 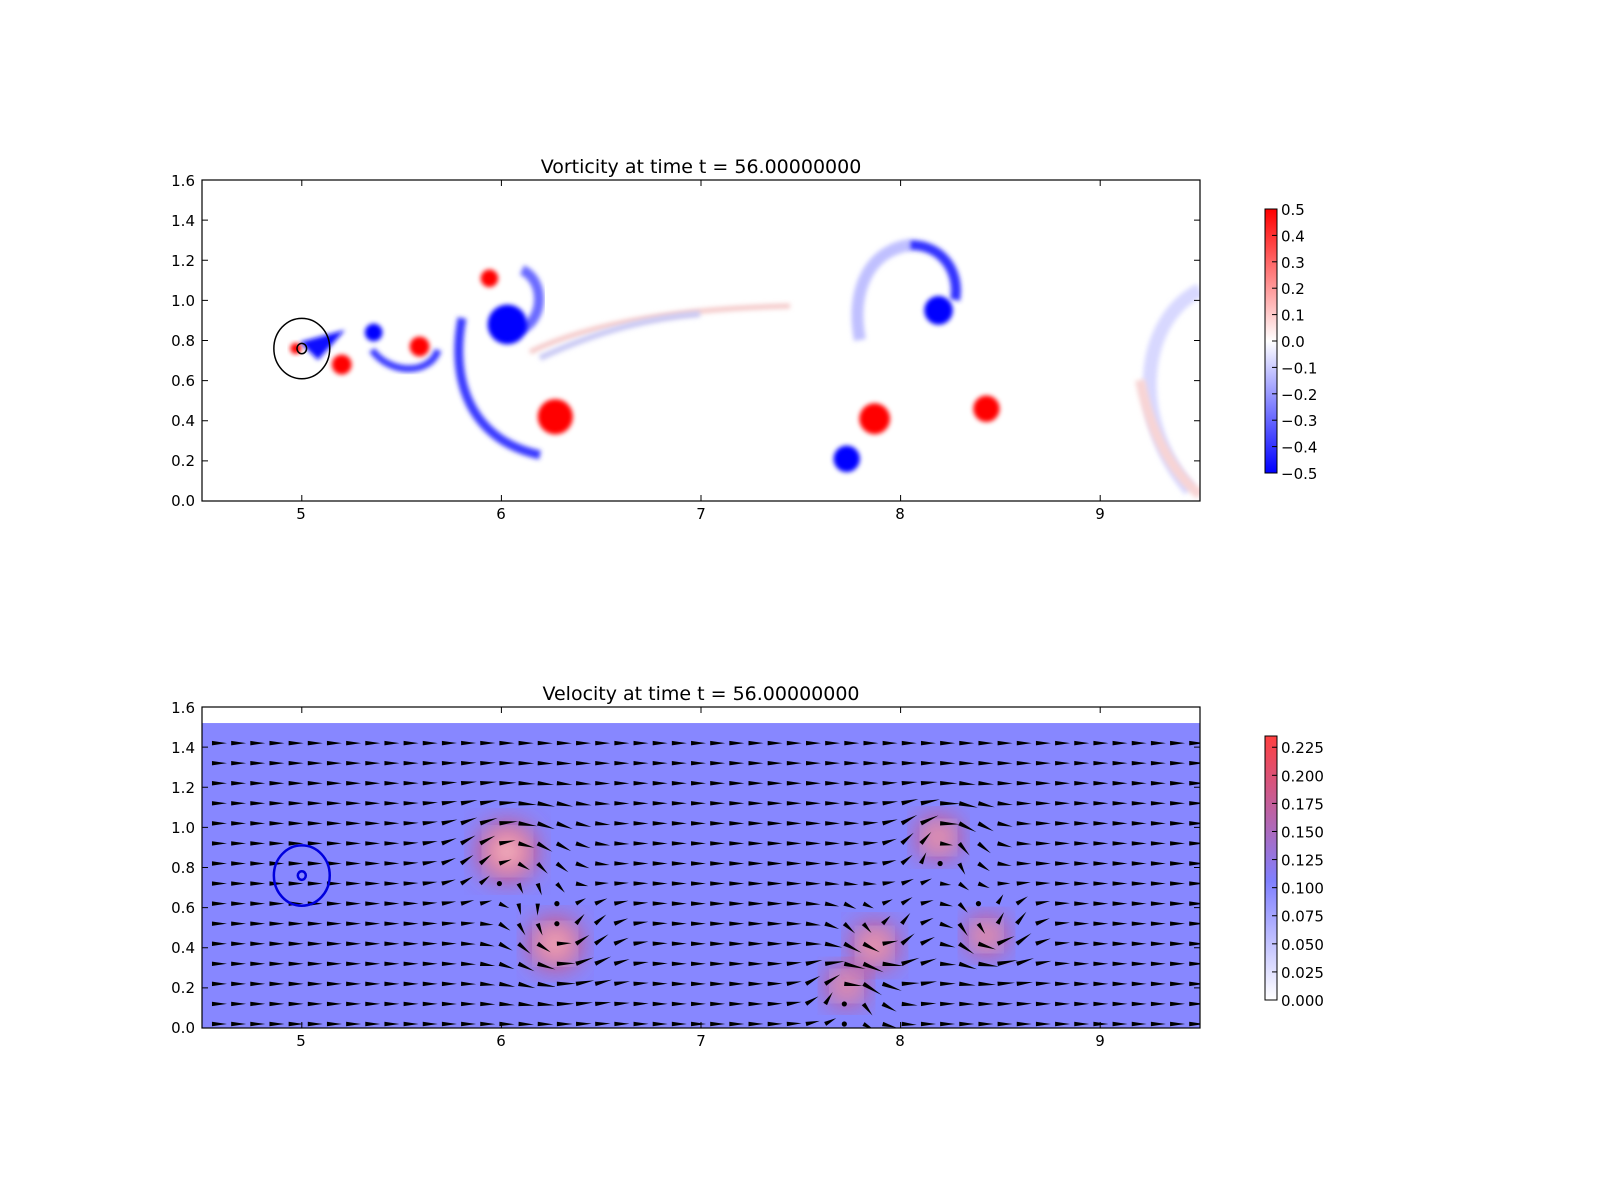 What do you see at coordinates (183, 908) in the screenshot?
I see `y-tick-label: 0.6` at bounding box center [183, 908].